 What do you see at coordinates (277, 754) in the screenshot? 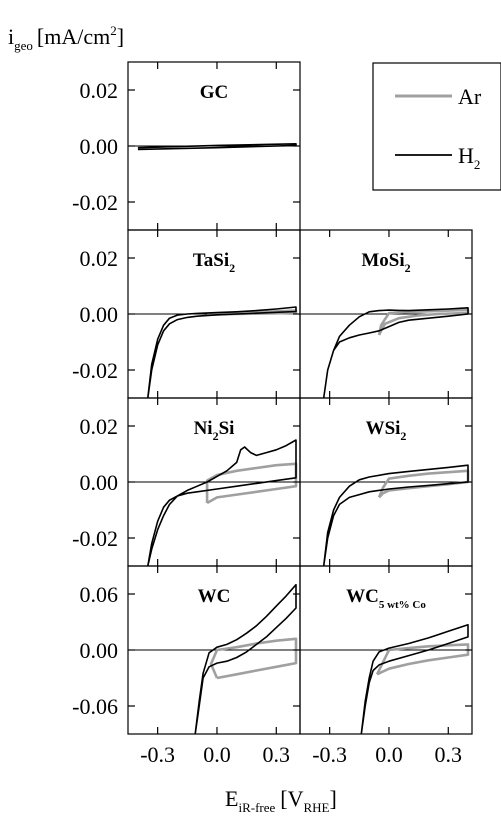
I see `x-tick-label-c0-2: 0.3` at bounding box center [277, 754].